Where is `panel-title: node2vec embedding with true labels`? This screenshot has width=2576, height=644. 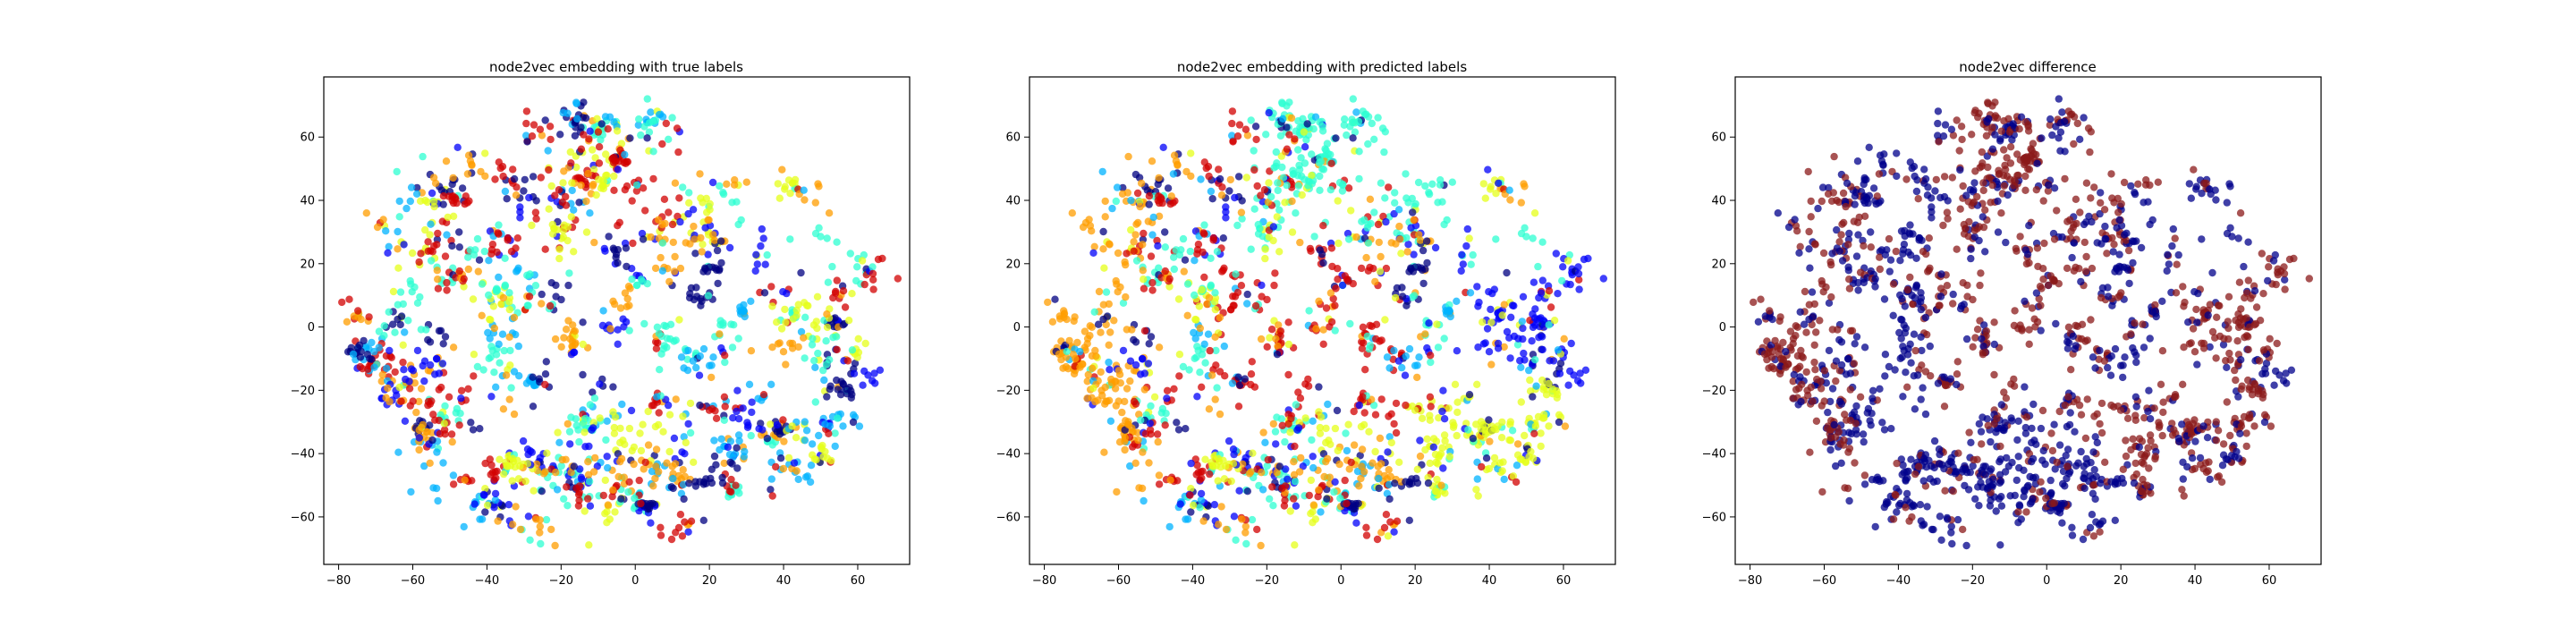 panel-title: node2vec embedding with true labels is located at coordinates (616, 67).